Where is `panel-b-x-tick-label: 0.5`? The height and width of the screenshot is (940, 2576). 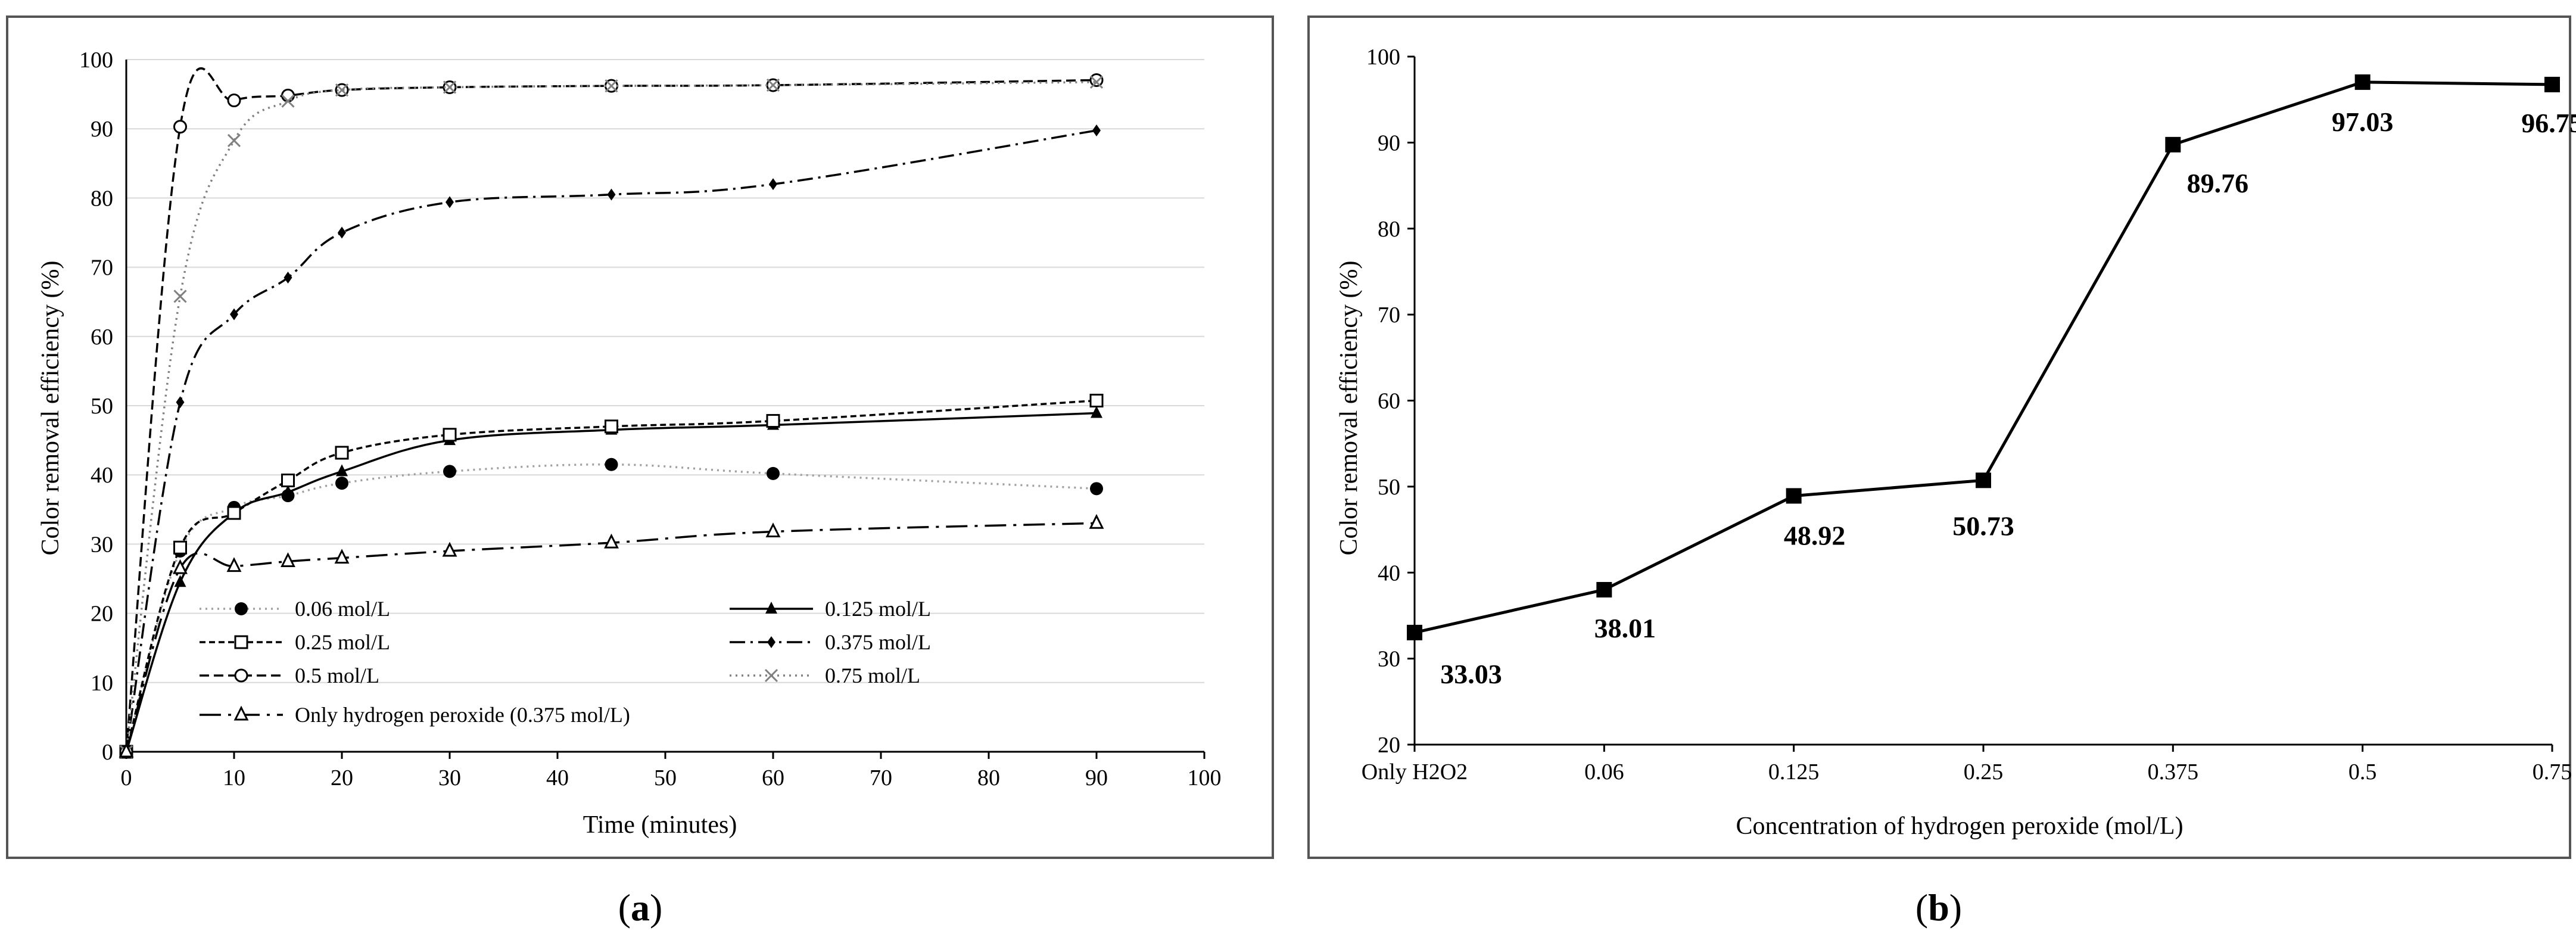 panel-b-x-tick-label: 0.5 is located at coordinates (2362, 772).